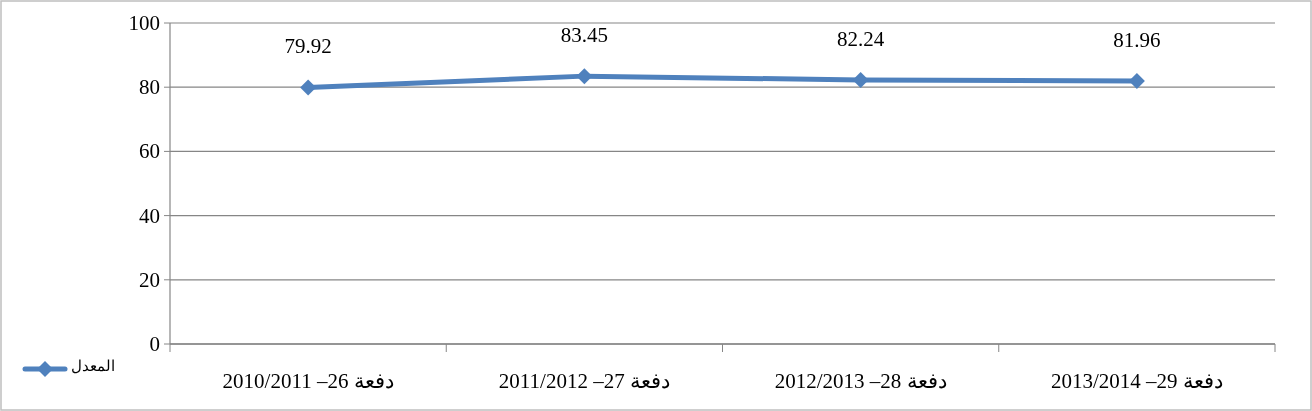  Describe the element at coordinates (1137, 39) in the screenshot. I see `data-label: 81.96` at that location.